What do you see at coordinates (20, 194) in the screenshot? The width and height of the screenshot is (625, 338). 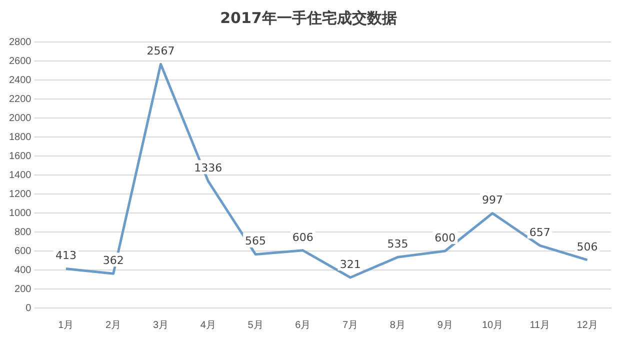 I see `y-tick-label: 1200` at bounding box center [20, 194].